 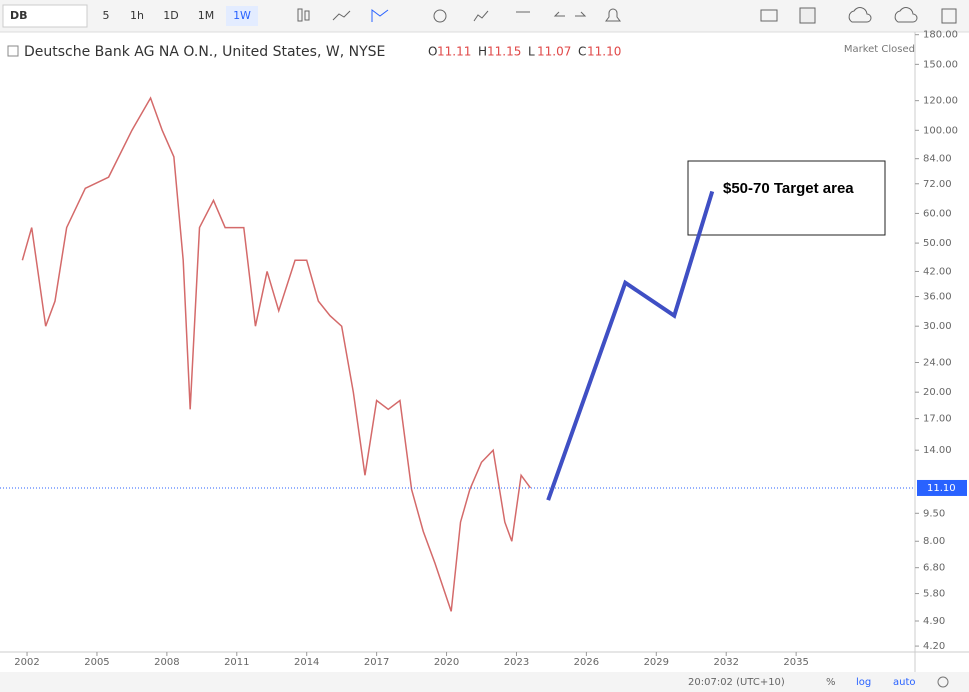 What do you see at coordinates (26, 662) in the screenshot?
I see `x-tick-label: 2002` at bounding box center [26, 662].